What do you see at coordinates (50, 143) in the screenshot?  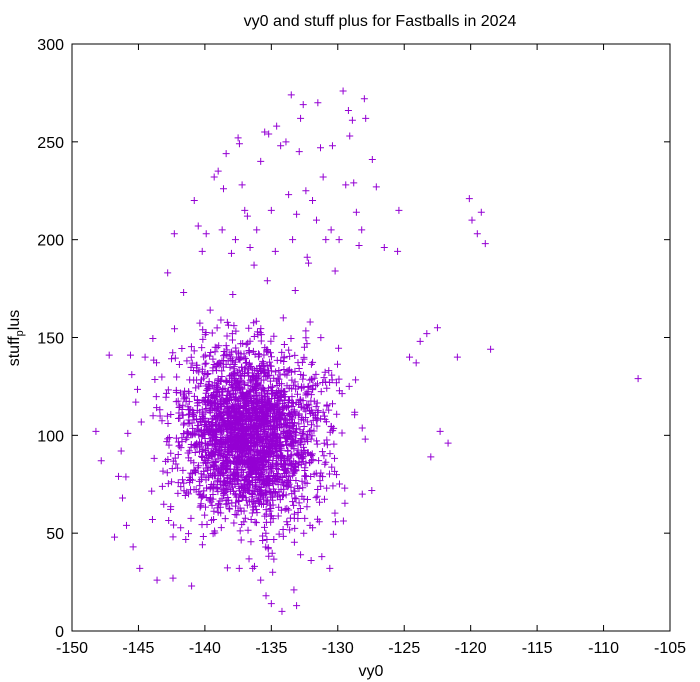 I see `y-tick-label: 250` at bounding box center [50, 143].